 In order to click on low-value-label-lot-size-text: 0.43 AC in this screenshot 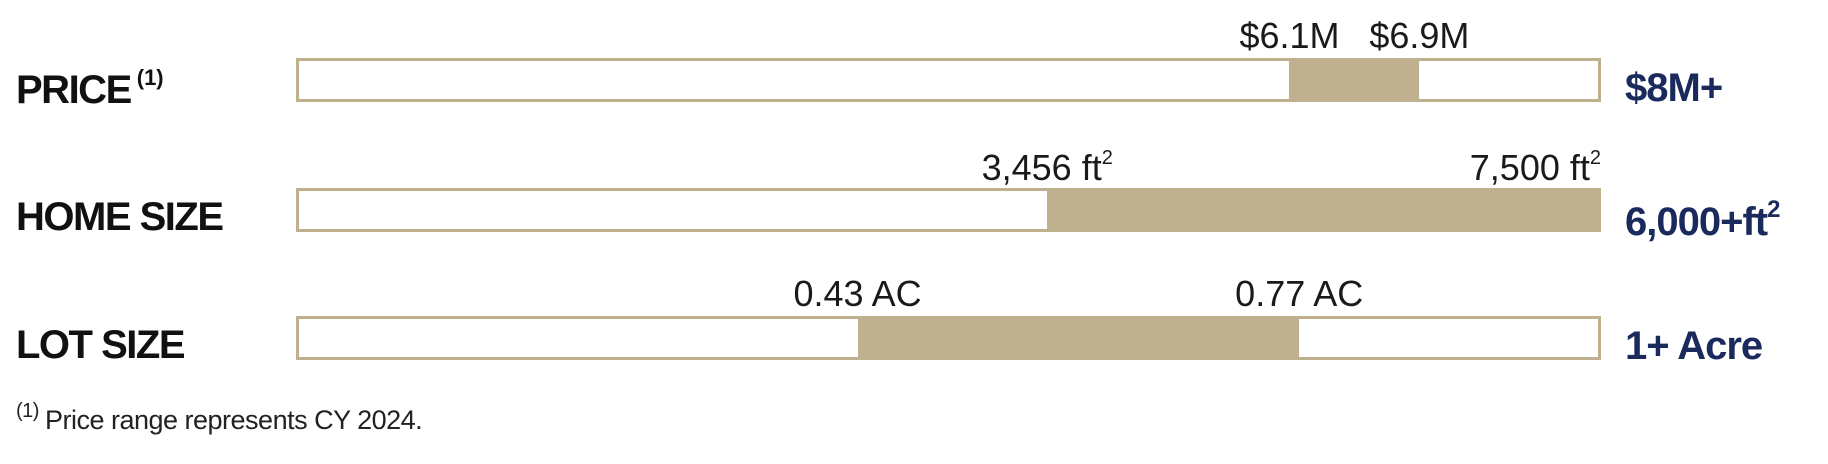, I will do `click(857, 293)`.